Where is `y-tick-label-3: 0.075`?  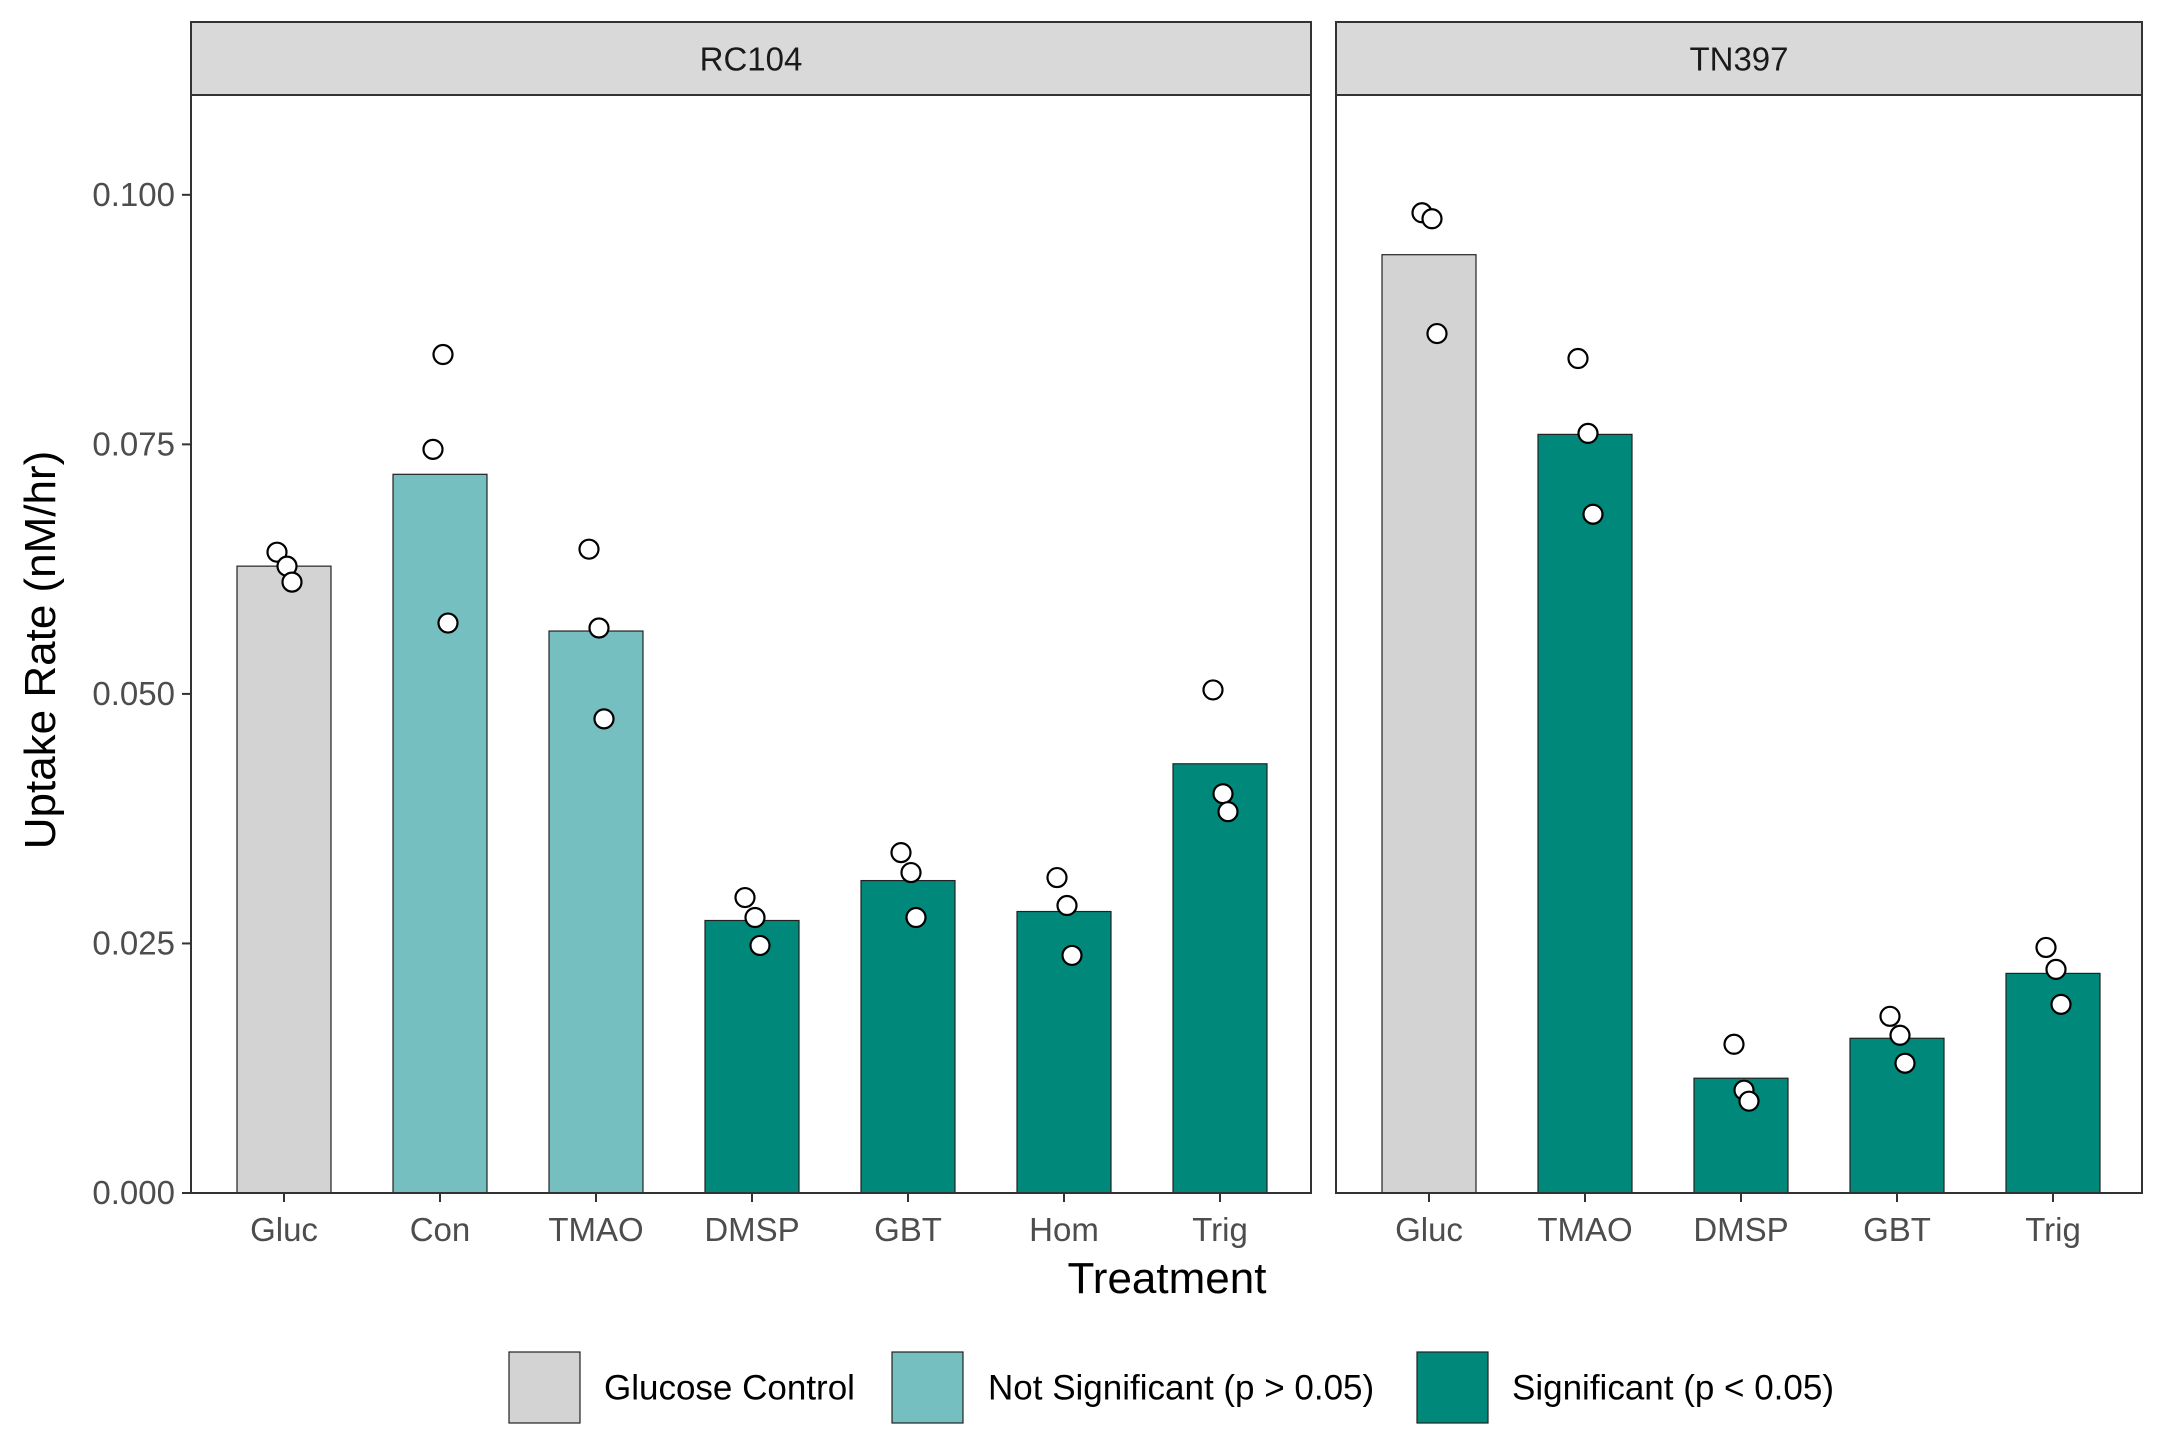 y-tick-label-3: 0.075 is located at coordinates (133, 443).